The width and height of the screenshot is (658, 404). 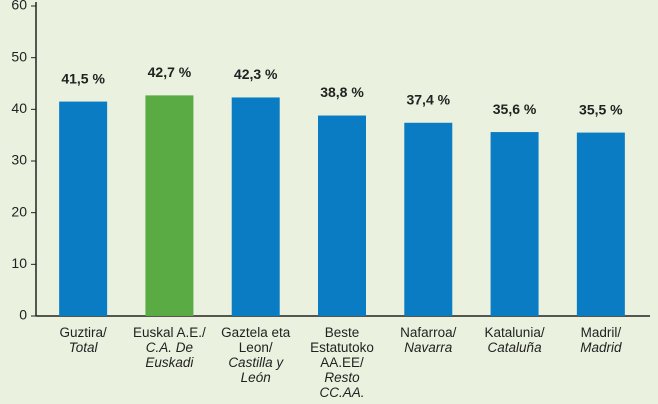 I want to click on value-label: 42,7 %, so click(x=170, y=72).